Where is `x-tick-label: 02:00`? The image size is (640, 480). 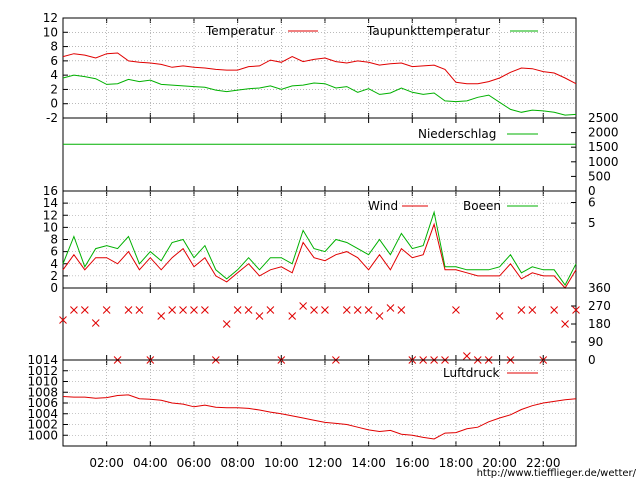 x-tick-label: 02:00 is located at coordinates (106, 463).